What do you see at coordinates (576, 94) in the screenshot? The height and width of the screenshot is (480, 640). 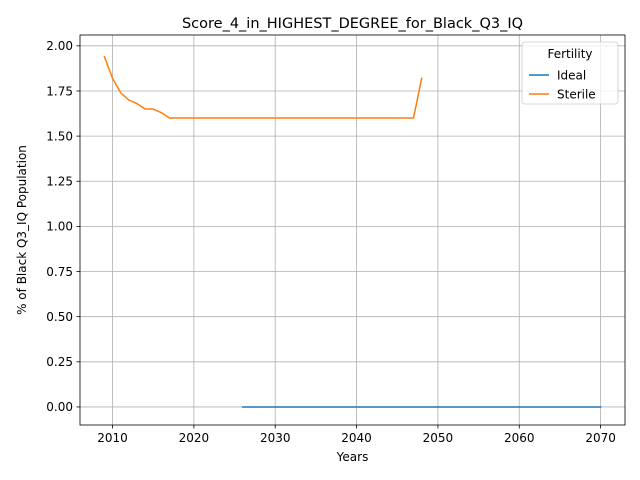 I see `legend-label-sterile: Sterile` at bounding box center [576, 94].